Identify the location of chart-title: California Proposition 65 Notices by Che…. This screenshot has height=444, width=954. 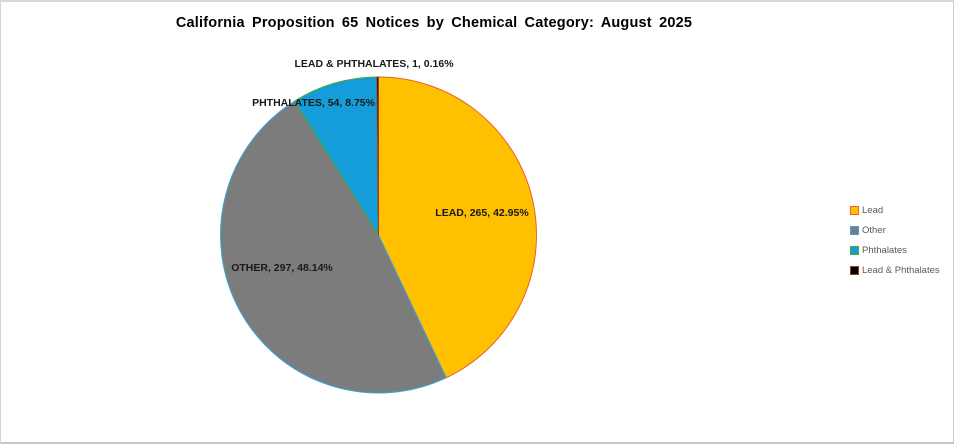
(434, 23).